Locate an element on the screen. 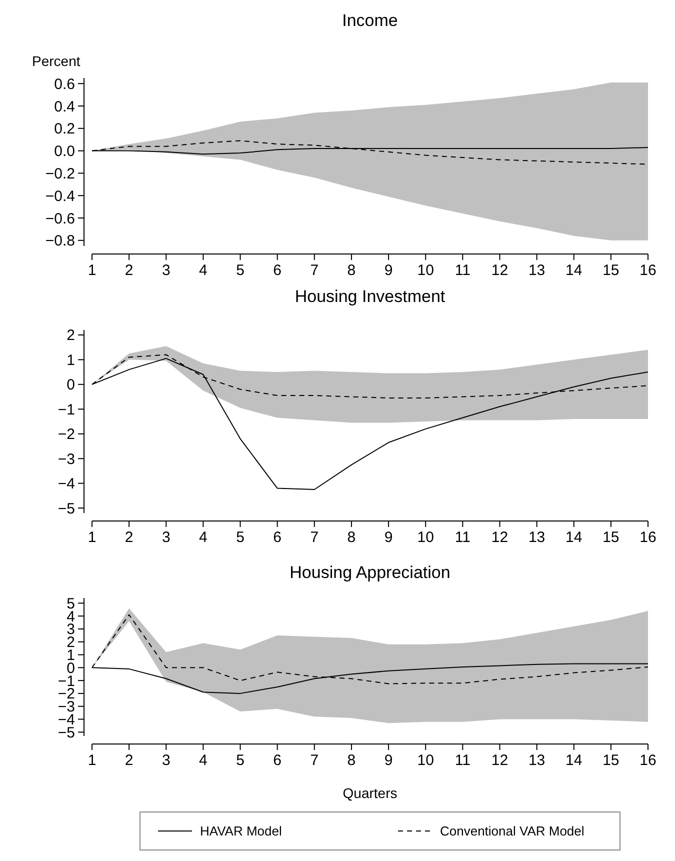  y-tick-label: 1 is located at coordinates (70, 360).